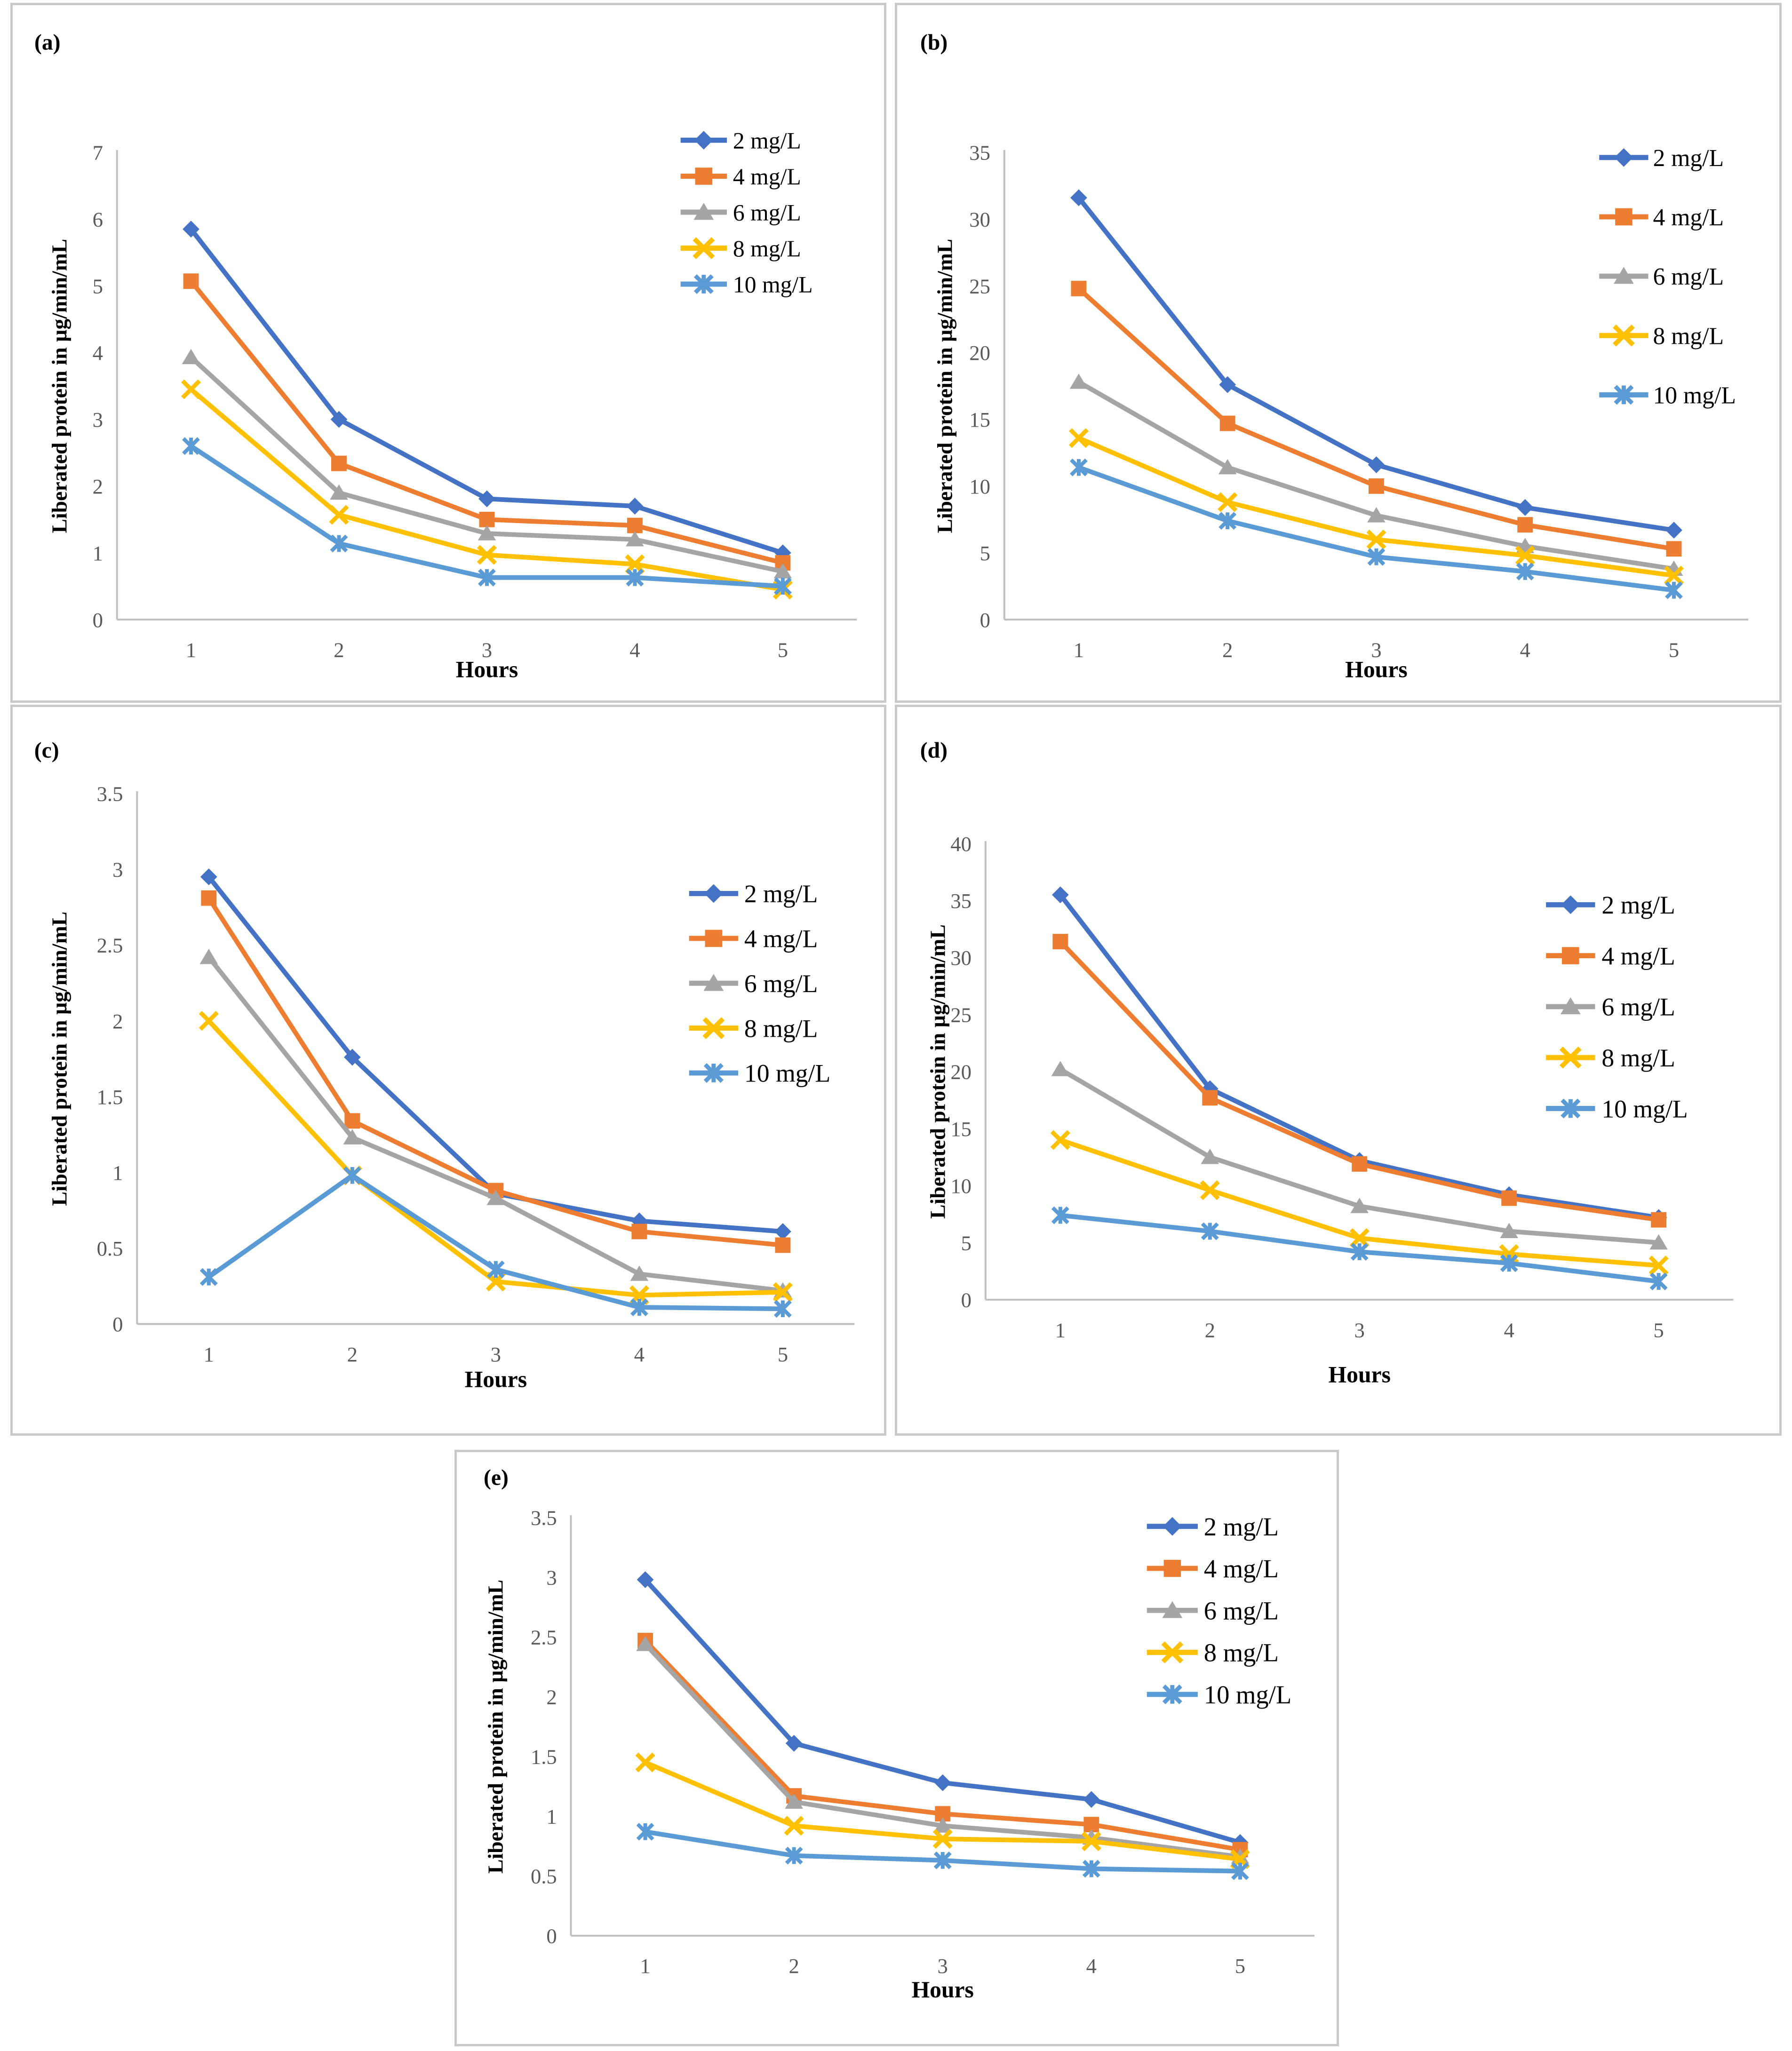 Image resolution: width=1792 pixels, height=2051 pixels. What do you see at coordinates (1644, 1109) in the screenshot?
I see `legend-label: 10 mg/L` at bounding box center [1644, 1109].